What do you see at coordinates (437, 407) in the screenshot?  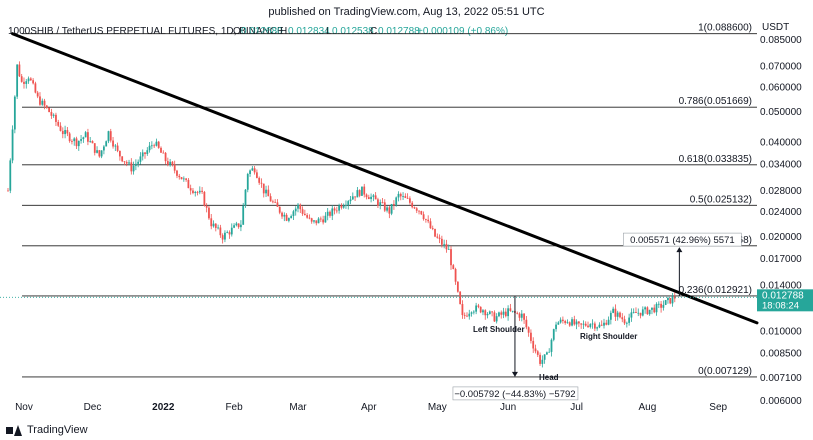 I see `x-tick-label: May` at bounding box center [437, 407].